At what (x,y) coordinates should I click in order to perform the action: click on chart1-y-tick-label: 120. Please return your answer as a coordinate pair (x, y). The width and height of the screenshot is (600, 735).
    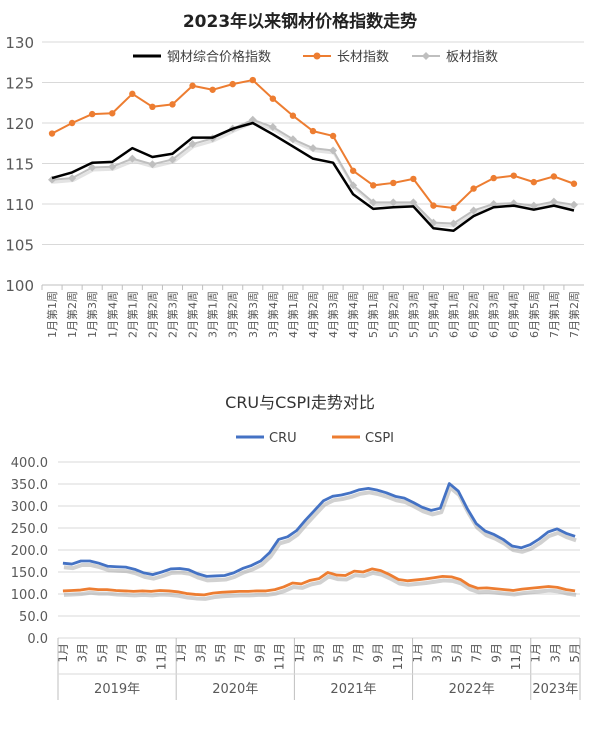
    Looking at the image, I should click on (19, 124).